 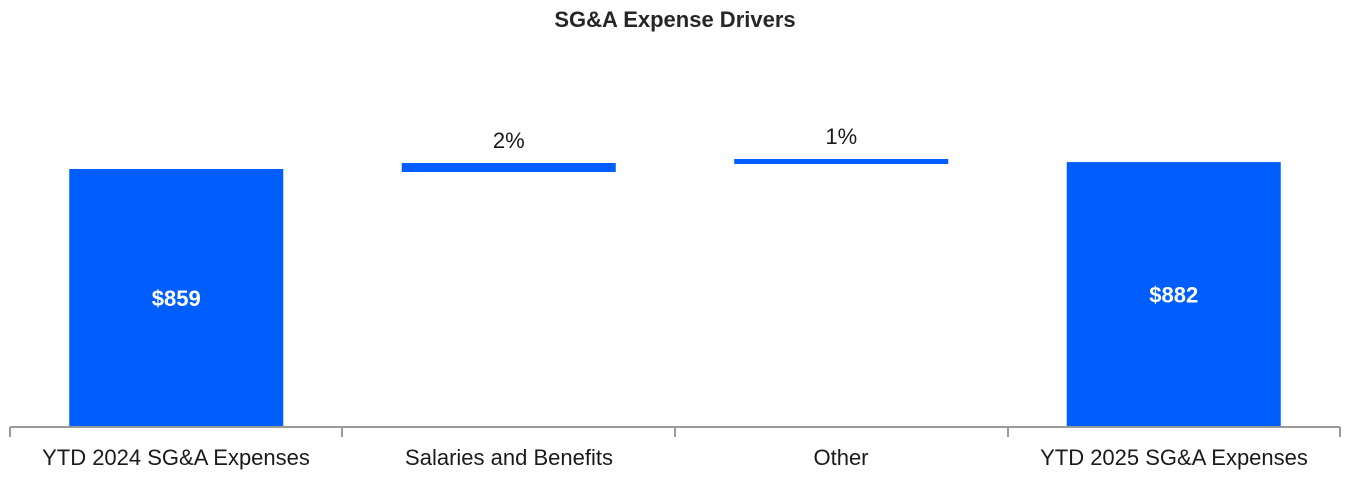 I want to click on x-axis, so click(x=675, y=431).